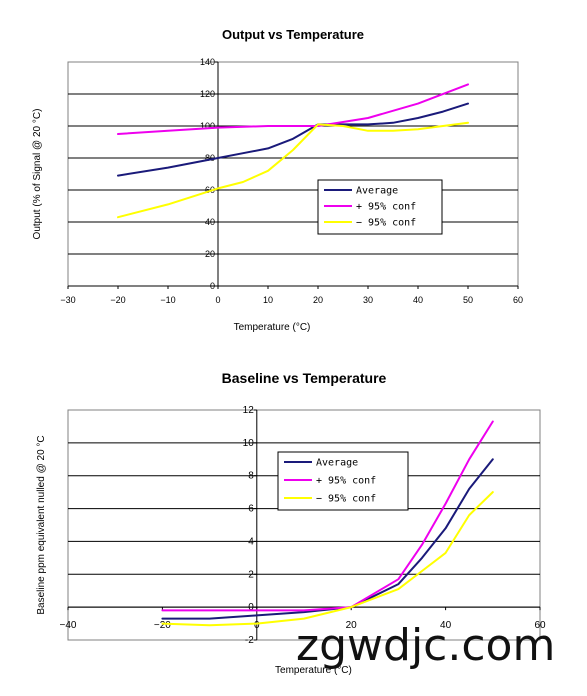 Image resolution: width=587 pixels, height=696 pixels. I want to click on watermark-text: zgwdjc.com, so click(426, 645).